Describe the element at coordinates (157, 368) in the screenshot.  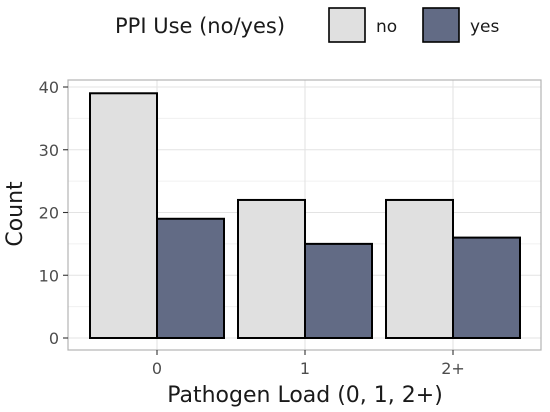
I see `x-tick-label: 0` at that location.